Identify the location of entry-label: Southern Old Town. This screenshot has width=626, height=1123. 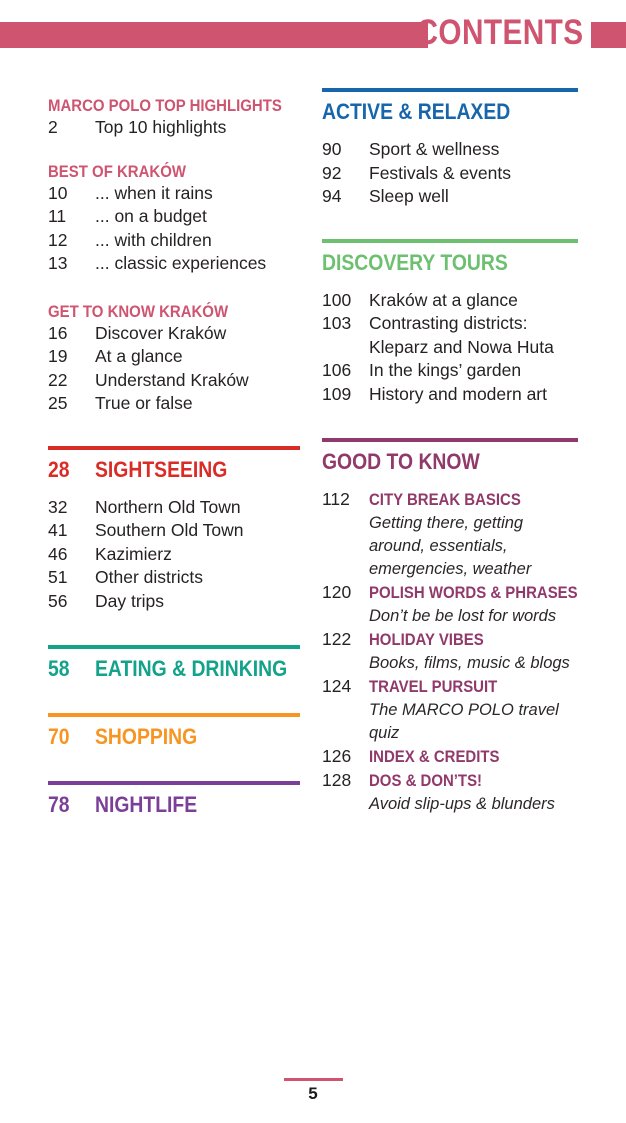
(169, 530).